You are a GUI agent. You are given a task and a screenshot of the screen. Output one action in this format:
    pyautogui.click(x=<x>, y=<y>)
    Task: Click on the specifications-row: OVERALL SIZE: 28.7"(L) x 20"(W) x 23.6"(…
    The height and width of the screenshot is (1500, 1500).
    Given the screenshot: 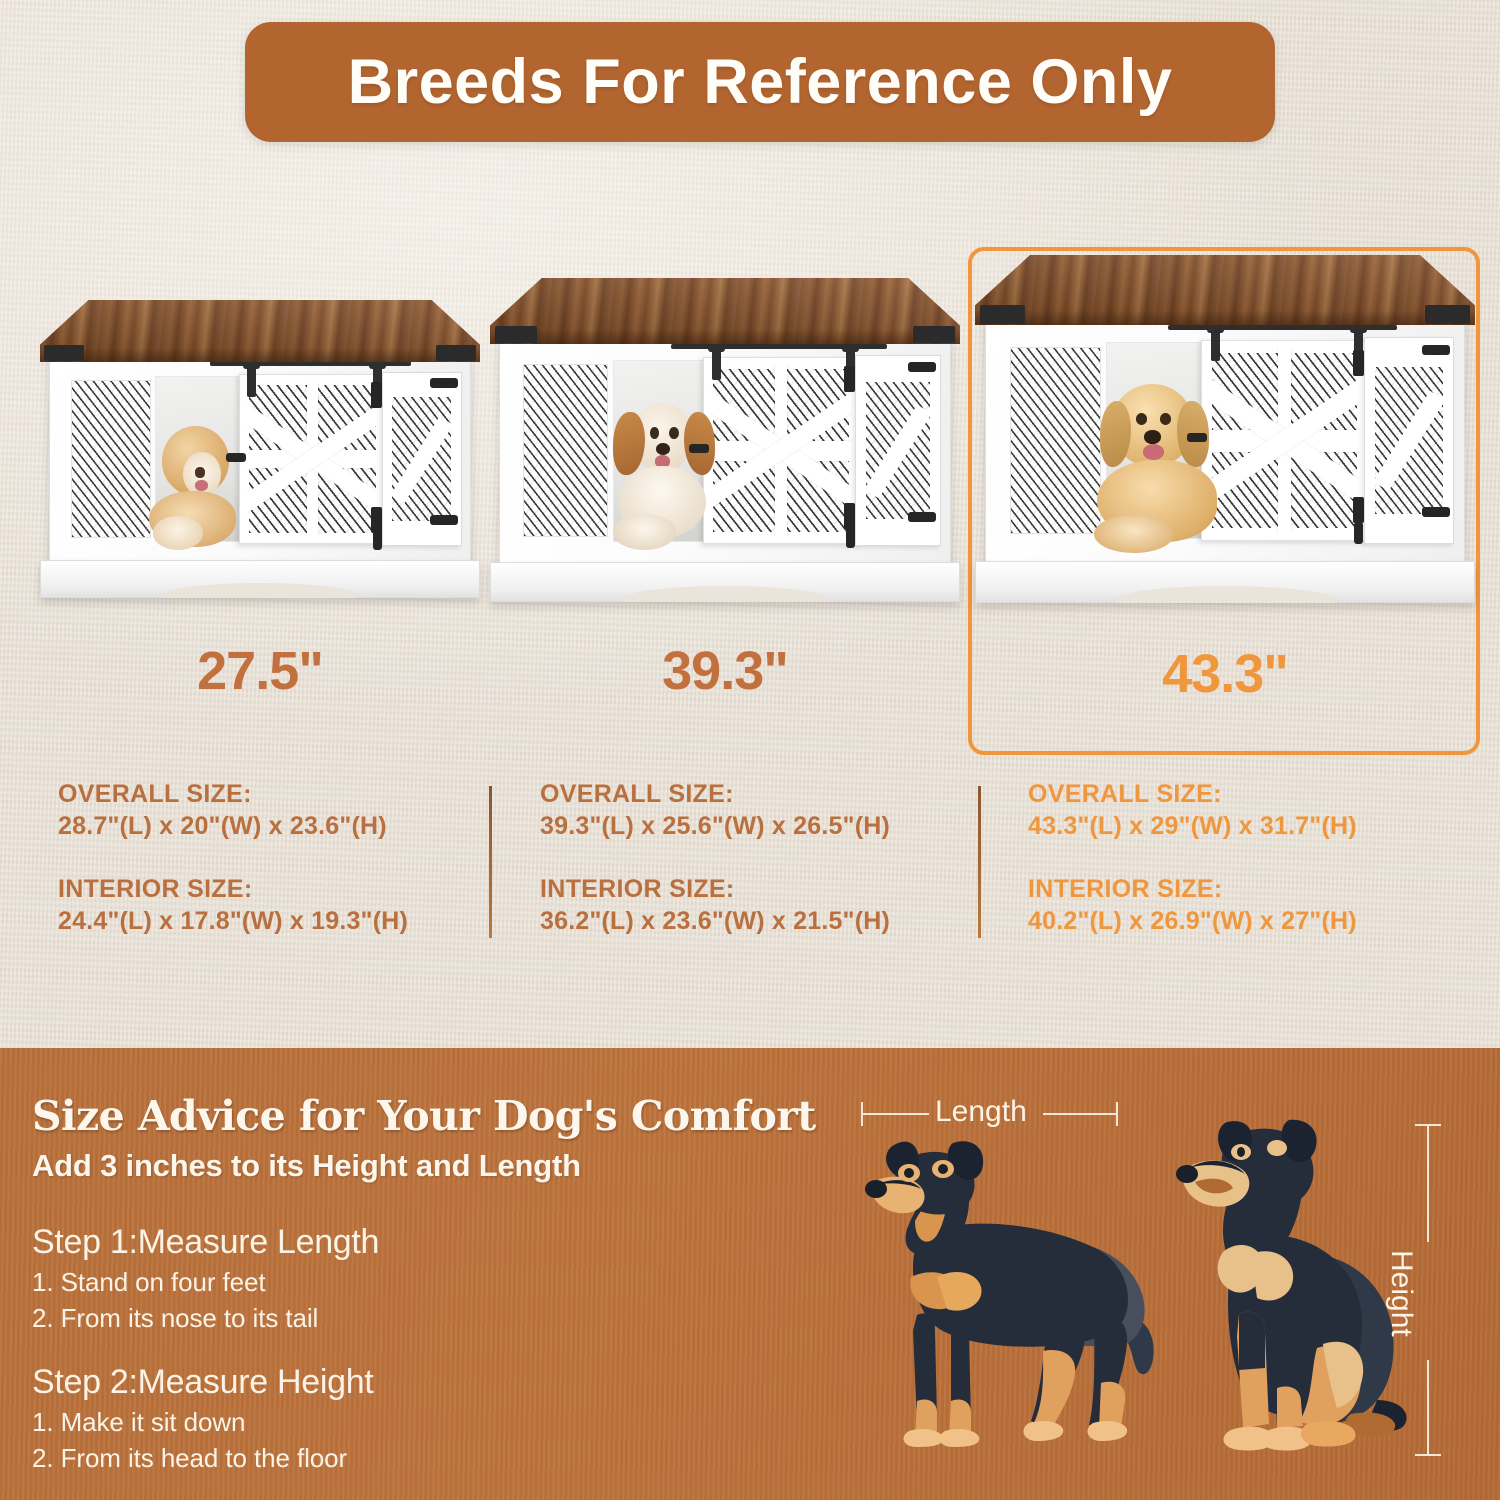 What is the action you would take?
    pyautogui.click(x=750, y=865)
    